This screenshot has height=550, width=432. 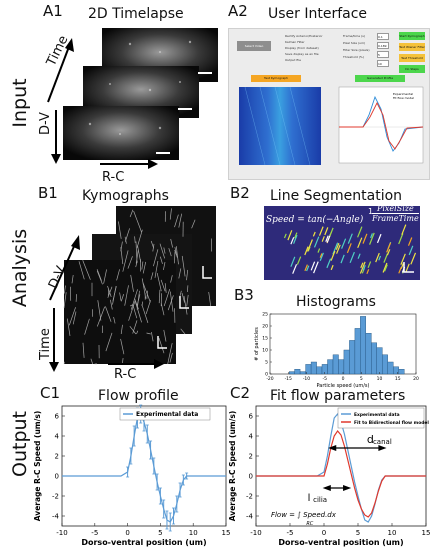 I want to click on ui-profile-preview: Experimental Fit flow model, so click(x=381, y=125).